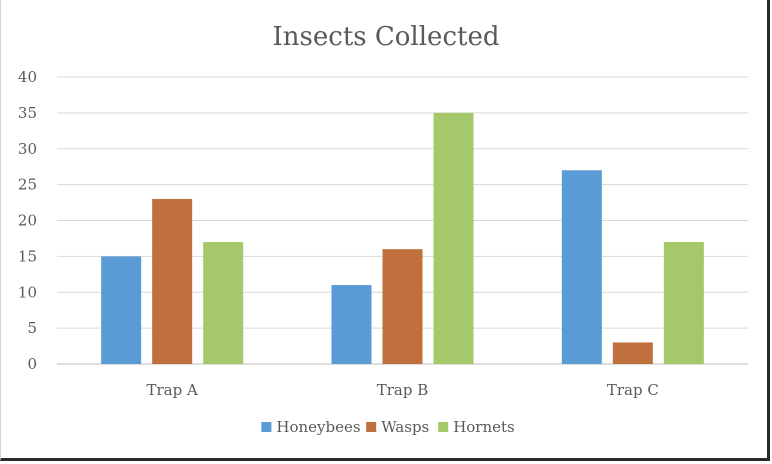  Describe the element at coordinates (27, 185) in the screenshot. I see `y-tick-label: 25` at that location.